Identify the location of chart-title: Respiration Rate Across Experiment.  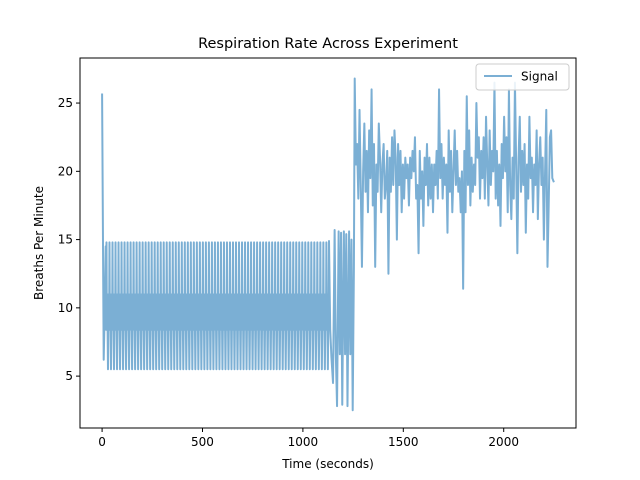
(328, 44).